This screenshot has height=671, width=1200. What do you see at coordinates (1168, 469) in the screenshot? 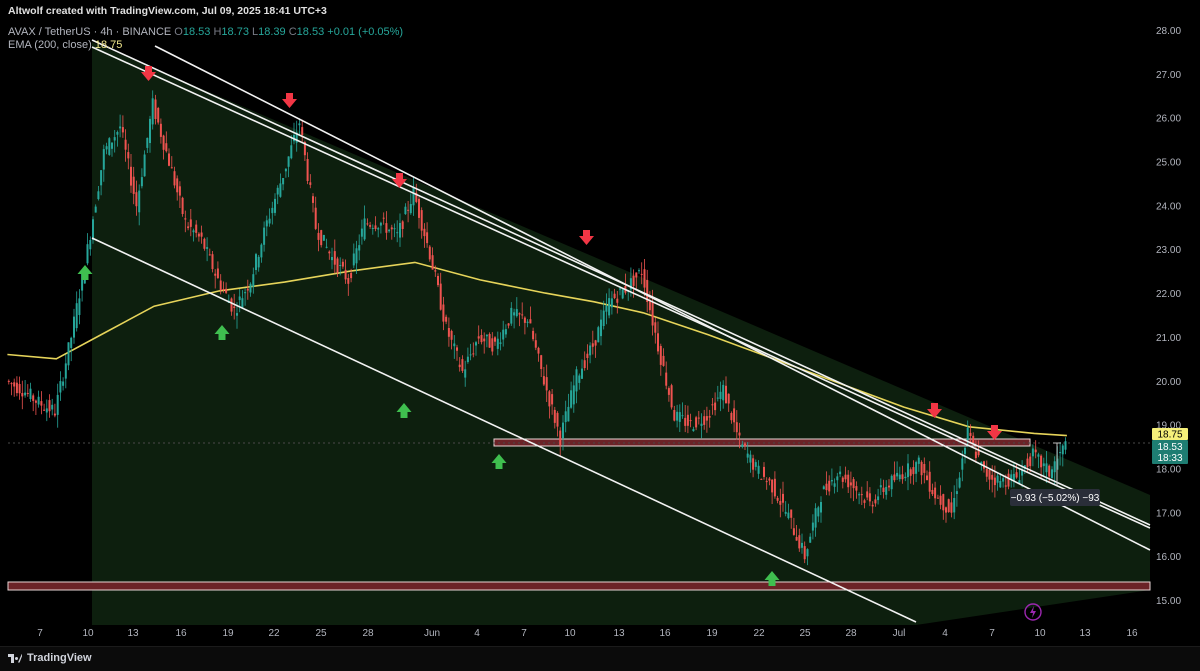
I see `price-tick: 18.00` at bounding box center [1168, 469].